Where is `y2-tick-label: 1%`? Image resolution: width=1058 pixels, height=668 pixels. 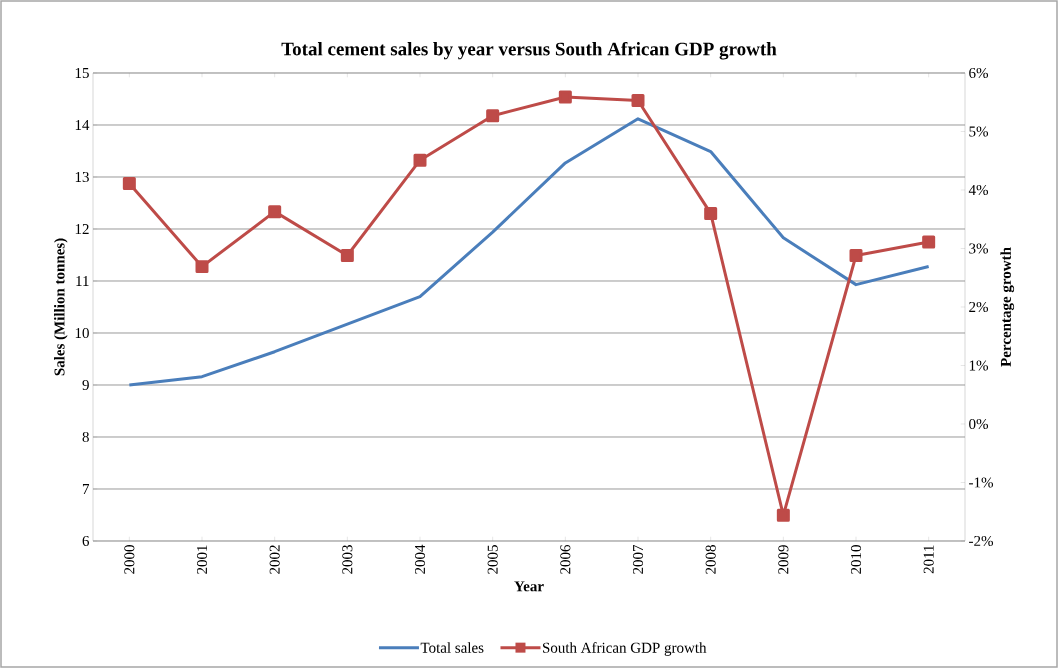
y2-tick-label: 1% is located at coordinates (979, 365).